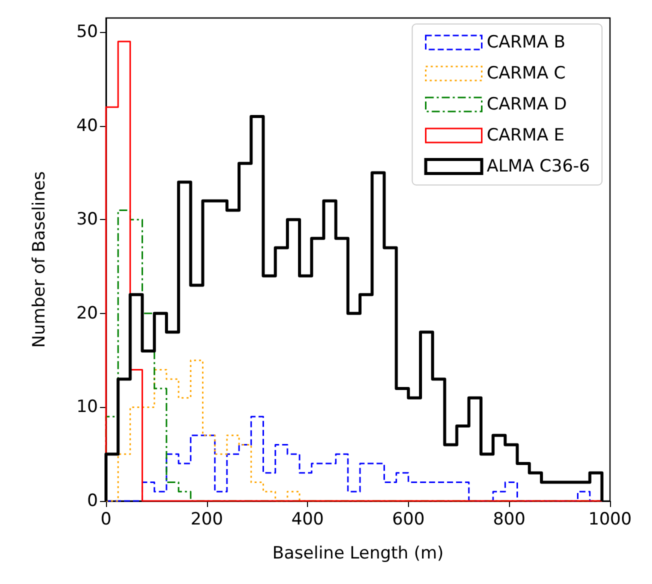 The width and height of the screenshot is (652, 584). Describe the element at coordinates (207, 520) in the screenshot. I see `x-tick-label: 200` at that location.